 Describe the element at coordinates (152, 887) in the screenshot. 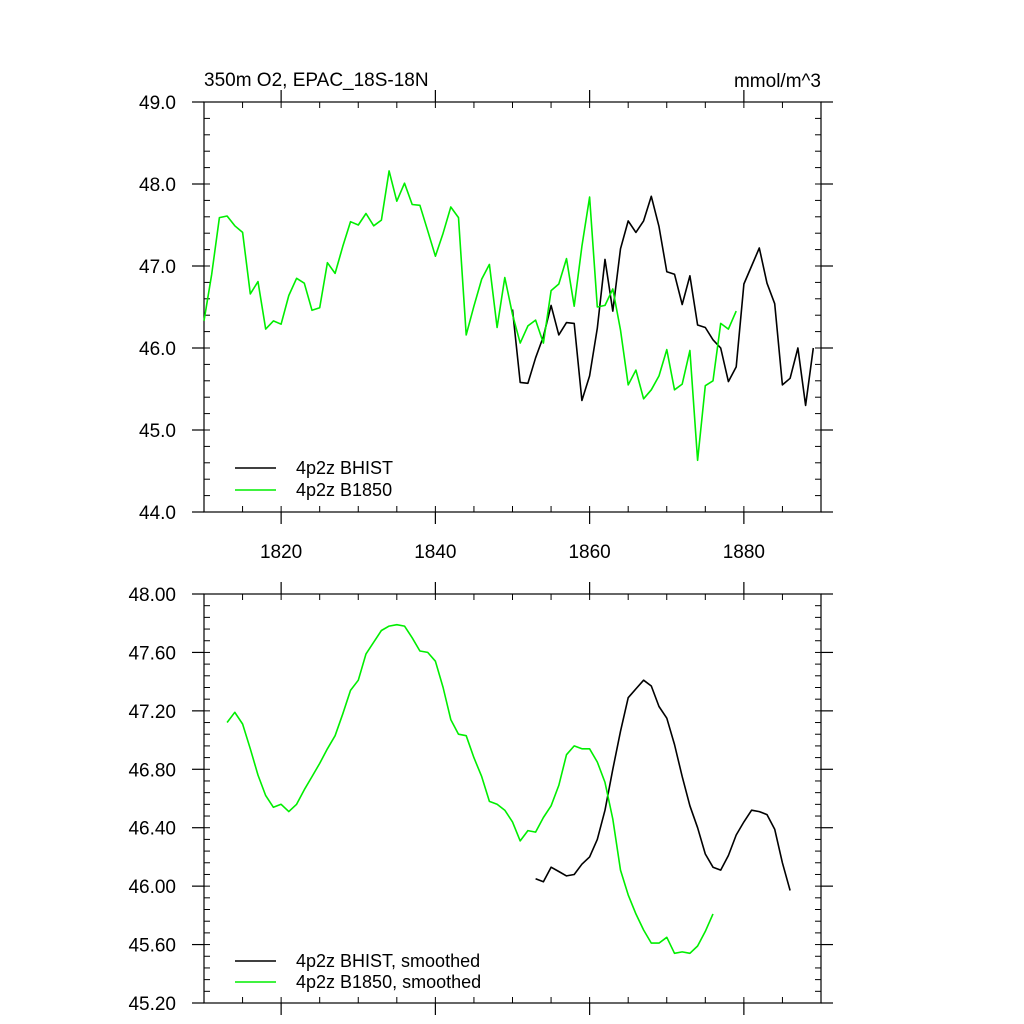

I see `y-tick-label: 46.00` at that location.